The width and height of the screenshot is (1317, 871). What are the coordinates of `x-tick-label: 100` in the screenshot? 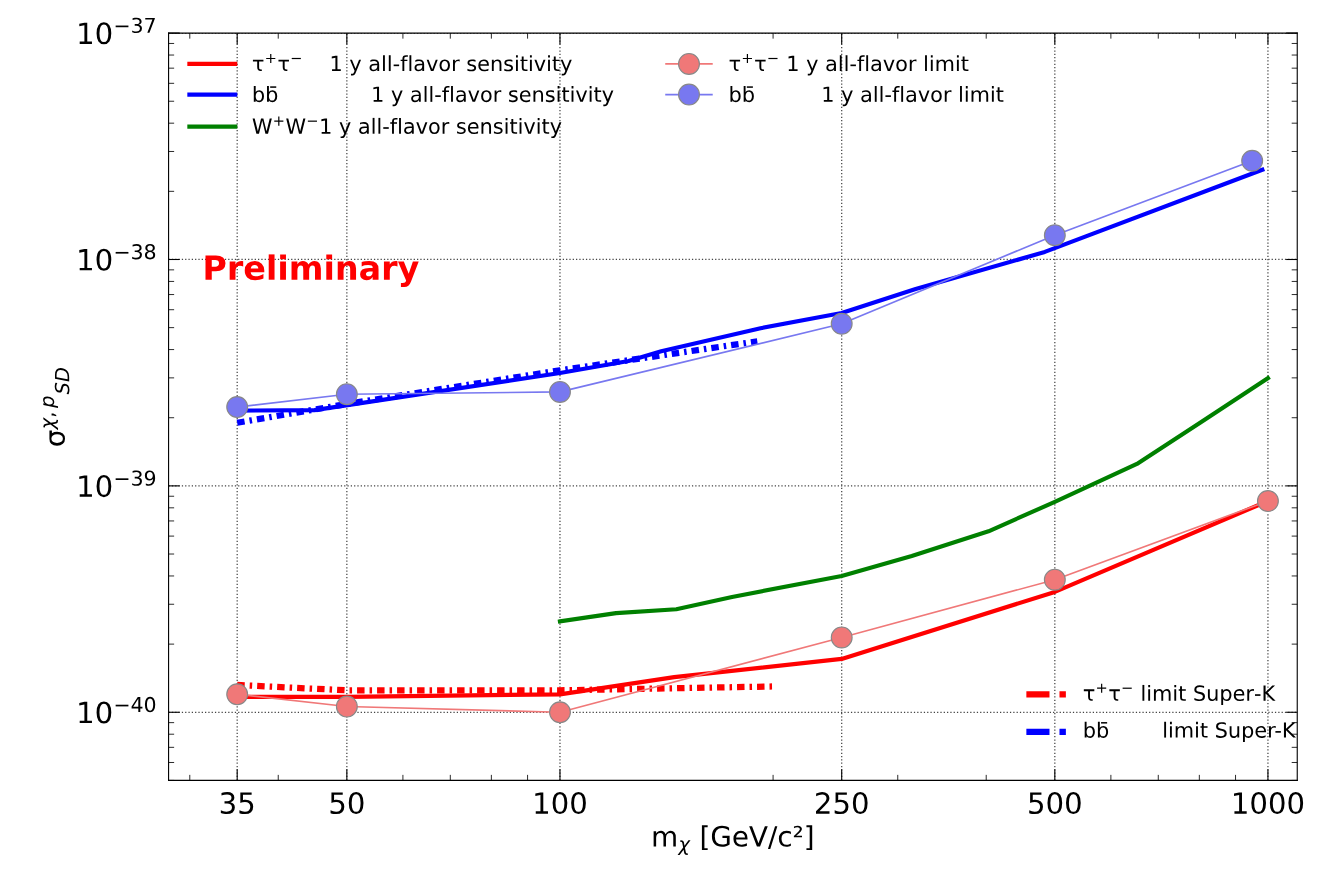 It's located at (560, 803).